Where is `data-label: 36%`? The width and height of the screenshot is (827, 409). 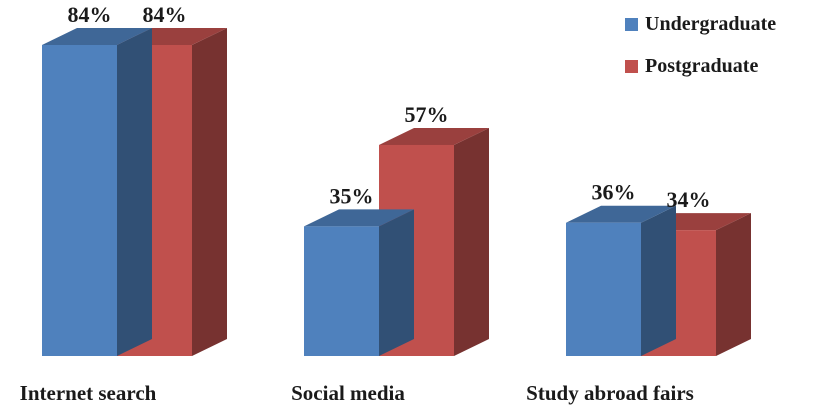
data-label: 36% is located at coordinates (614, 192).